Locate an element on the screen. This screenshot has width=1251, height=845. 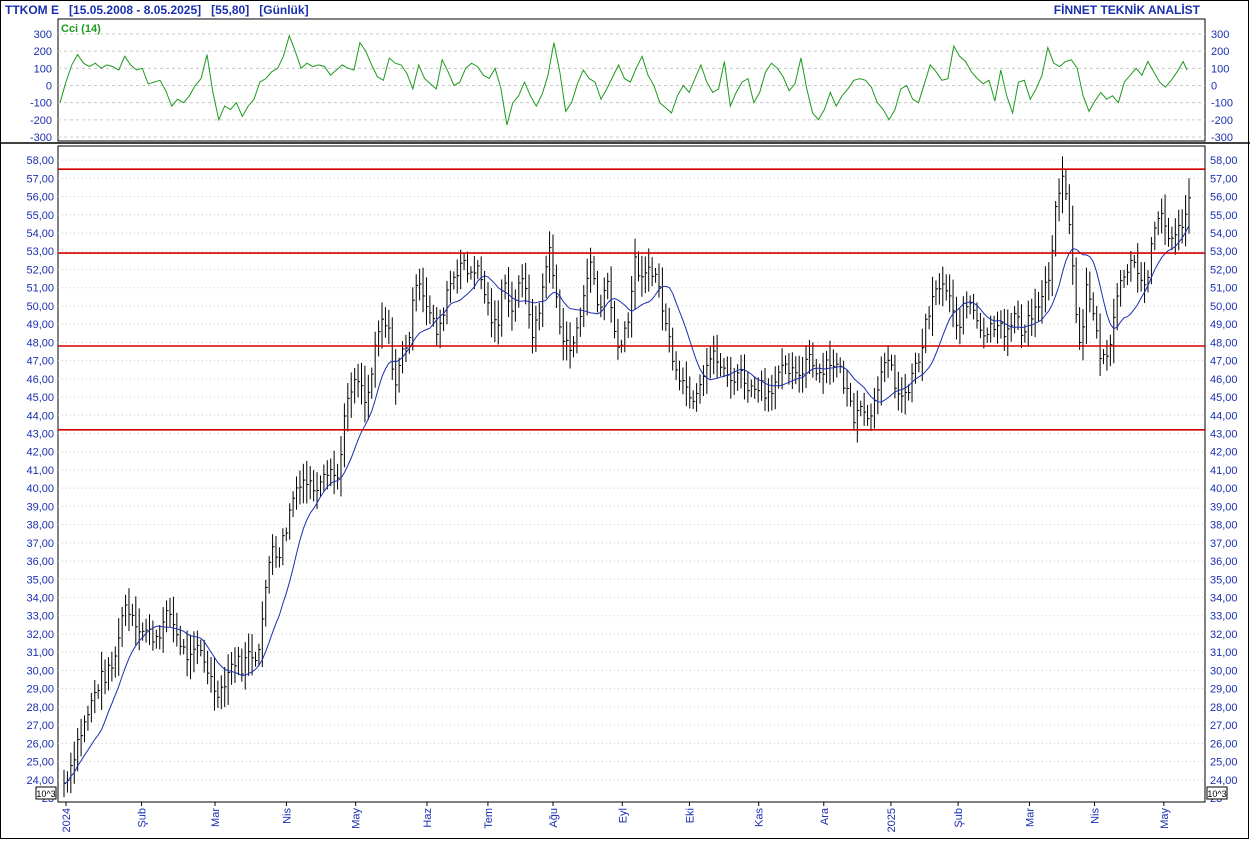
cci-ytick-right: 100 is located at coordinates (1220, 69).